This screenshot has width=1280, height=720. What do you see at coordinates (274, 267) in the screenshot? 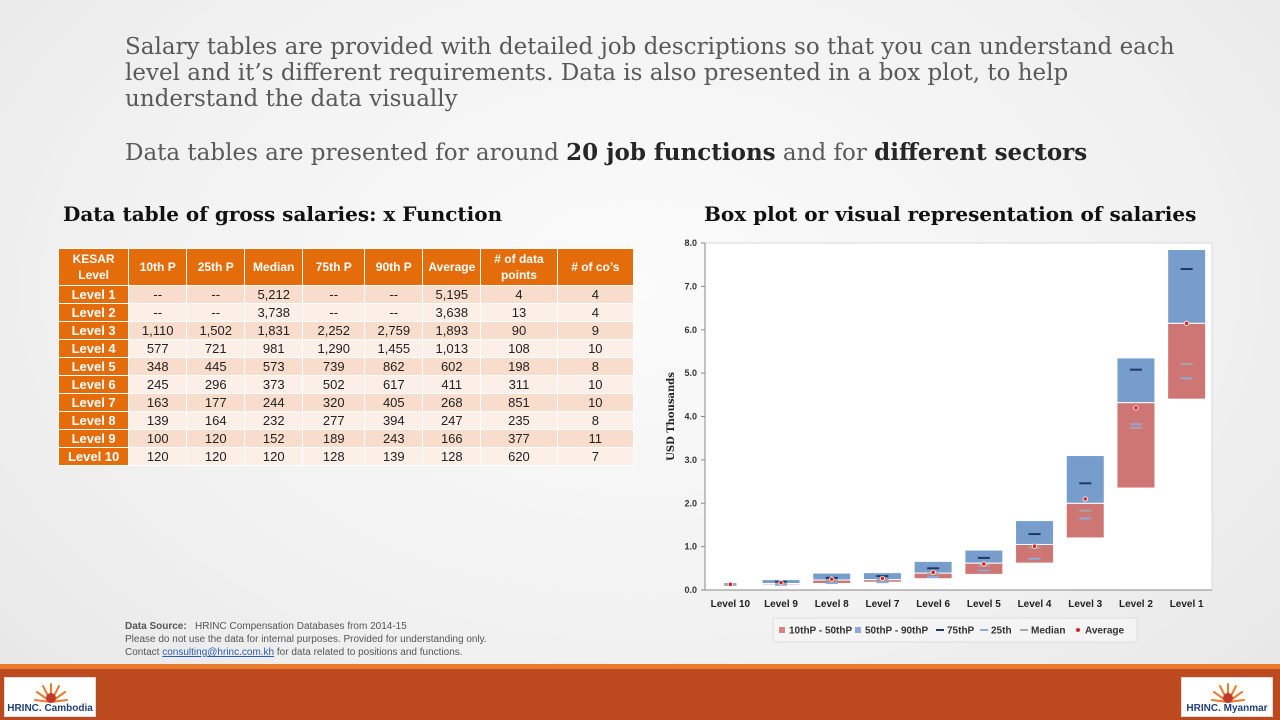
I see `header-median: Median` at bounding box center [274, 267].